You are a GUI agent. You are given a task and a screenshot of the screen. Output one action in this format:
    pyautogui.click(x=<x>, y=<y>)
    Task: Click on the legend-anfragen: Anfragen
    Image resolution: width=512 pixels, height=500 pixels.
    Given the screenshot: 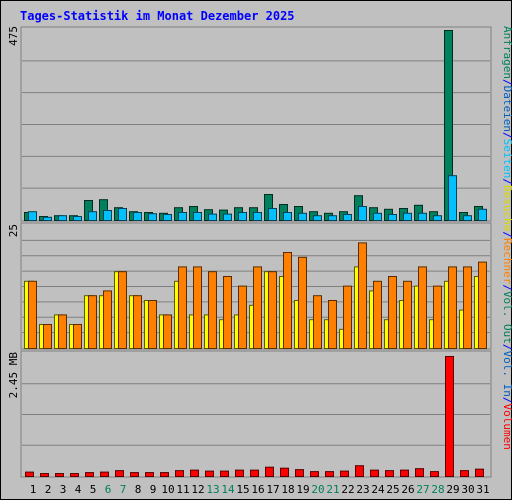 What is the action you would take?
    pyautogui.click(x=506, y=52)
    